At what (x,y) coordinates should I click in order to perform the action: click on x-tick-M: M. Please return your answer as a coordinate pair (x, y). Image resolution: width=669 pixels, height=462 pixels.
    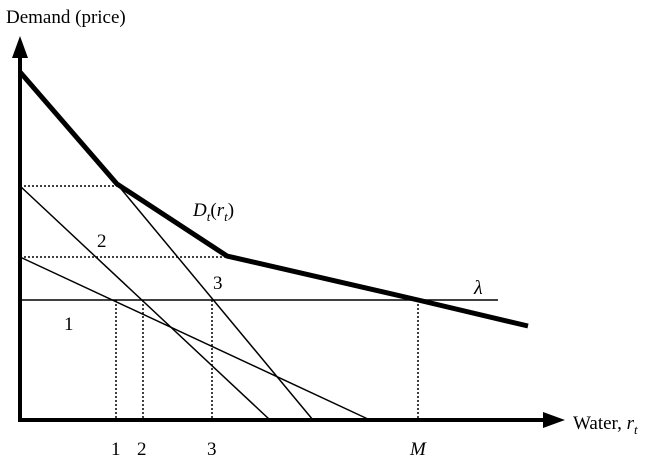
    Looking at the image, I should click on (418, 449).